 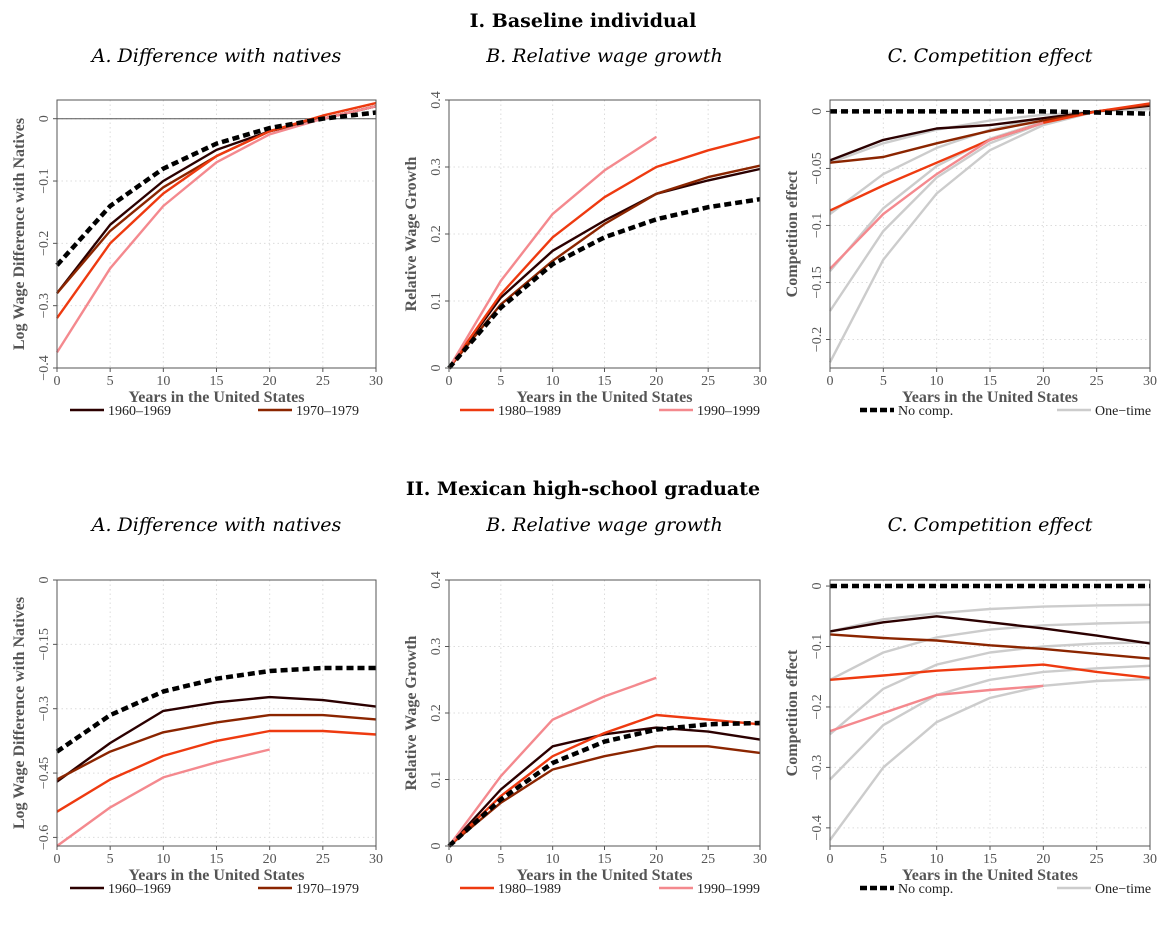 What do you see at coordinates (44, 773) in the screenshot?
I see `y-tick-label: −0.45` at bounding box center [44, 773].